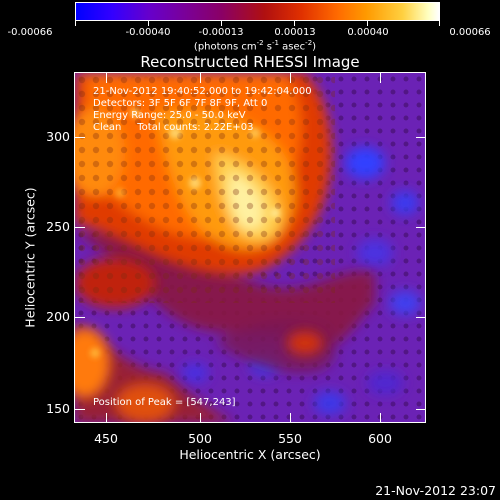  I want to click on colorbar-units: (photons cm-2 s-1 asec-2), so click(255, 45).